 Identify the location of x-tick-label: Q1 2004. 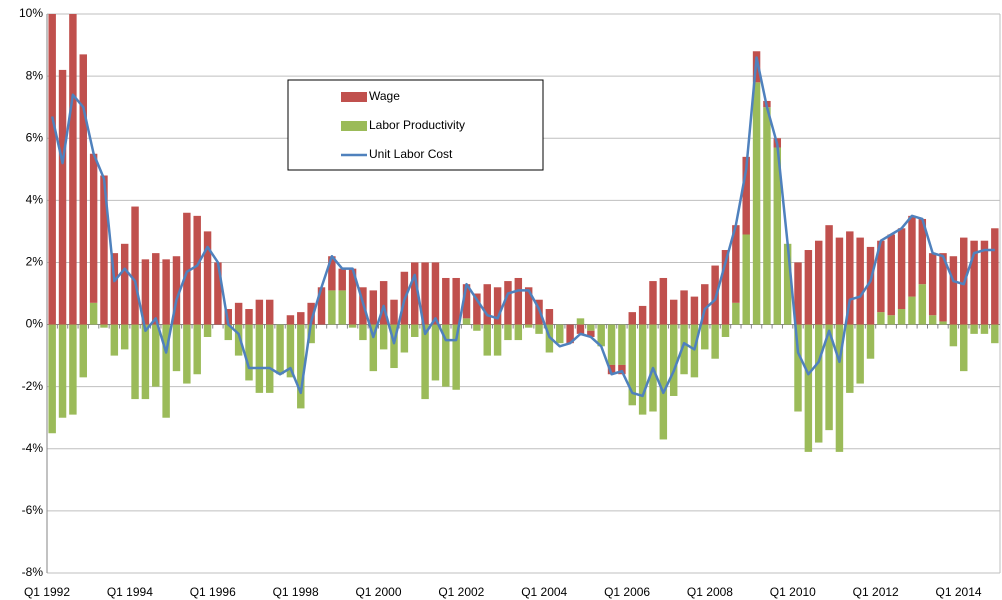
(544, 592).